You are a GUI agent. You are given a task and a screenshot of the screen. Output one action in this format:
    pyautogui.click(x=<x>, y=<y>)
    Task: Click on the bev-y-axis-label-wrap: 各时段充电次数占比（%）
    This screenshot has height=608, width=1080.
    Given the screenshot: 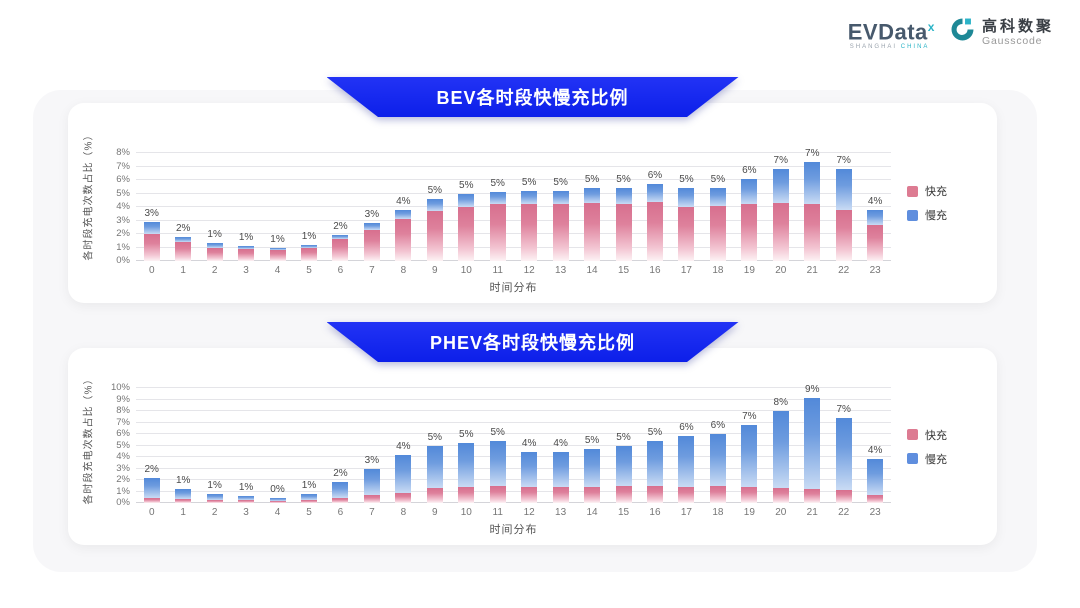 What is the action you would take?
    pyautogui.click(x=87, y=203)
    